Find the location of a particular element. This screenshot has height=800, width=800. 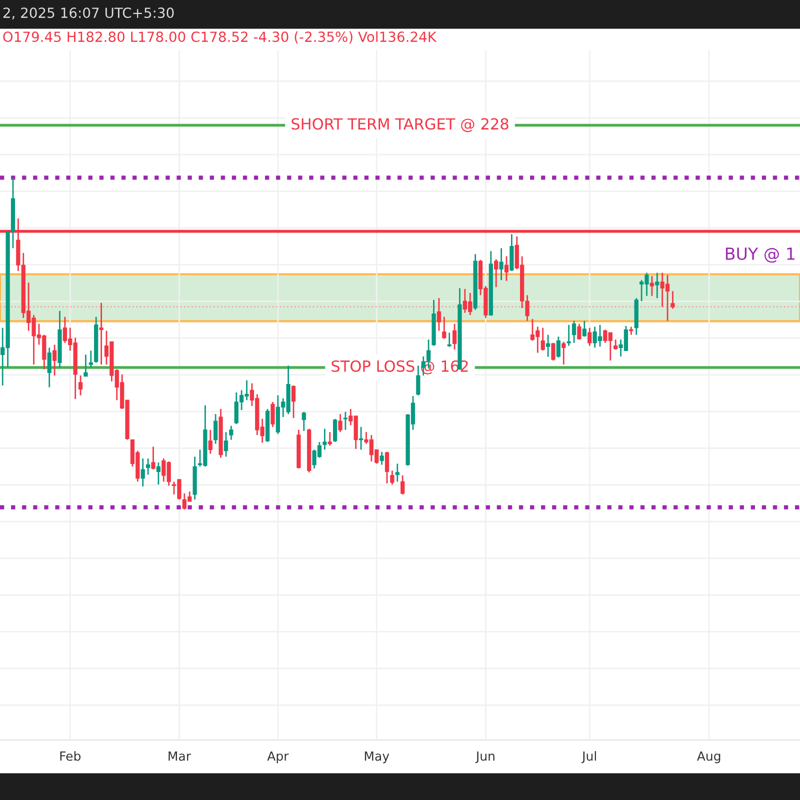

text: 2, 2025 16:07 UTC+5:30 is located at coordinates (88, 14).